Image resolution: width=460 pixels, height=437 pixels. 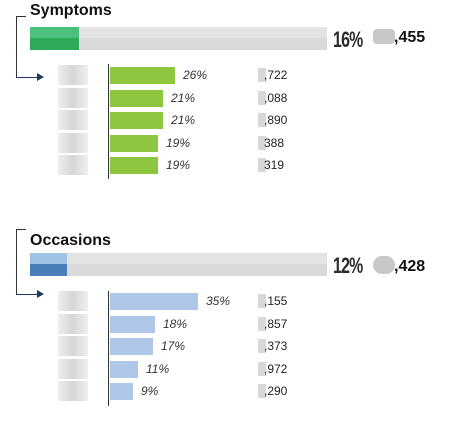 I want to click on count-label: ,890, so click(x=276, y=120).